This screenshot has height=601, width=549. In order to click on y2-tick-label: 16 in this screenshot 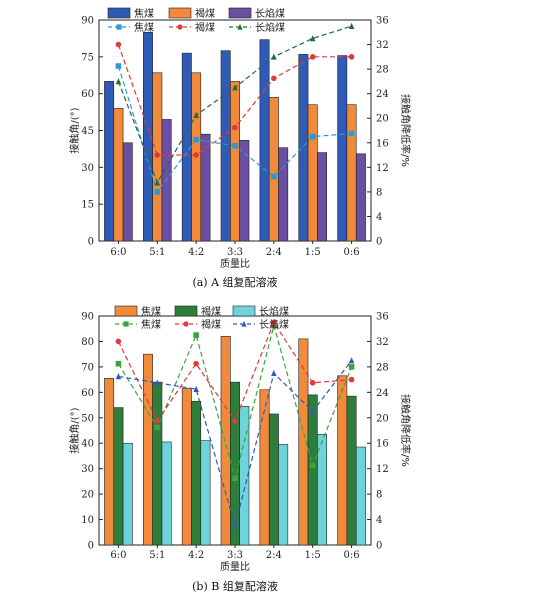, I will do `click(382, 444)`.